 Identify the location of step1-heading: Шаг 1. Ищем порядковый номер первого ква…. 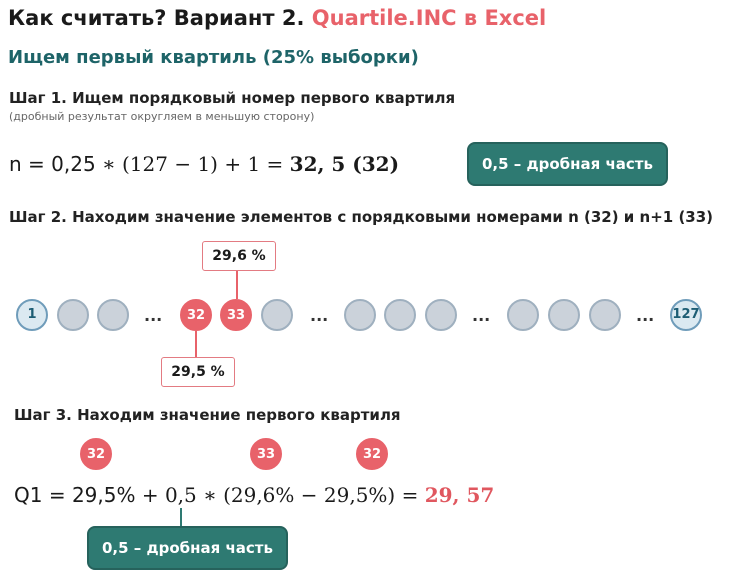
(232, 98).